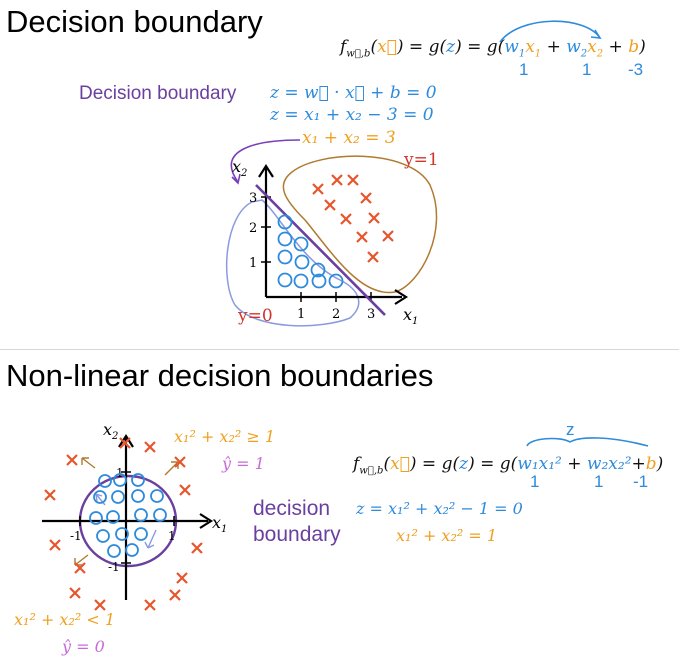  What do you see at coordinates (421, 160) in the screenshot?
I see `label-y-equals-1: y=1` at bounding box center [421, 160].